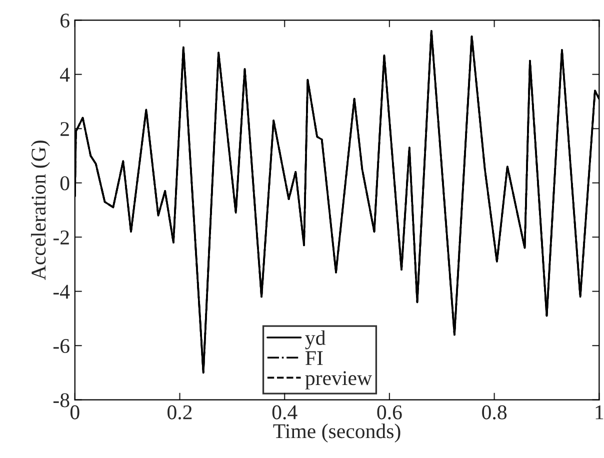 This screenshot has height=458, width=604. I want to click on x-tick-label: 0.8, so click(494, 412).